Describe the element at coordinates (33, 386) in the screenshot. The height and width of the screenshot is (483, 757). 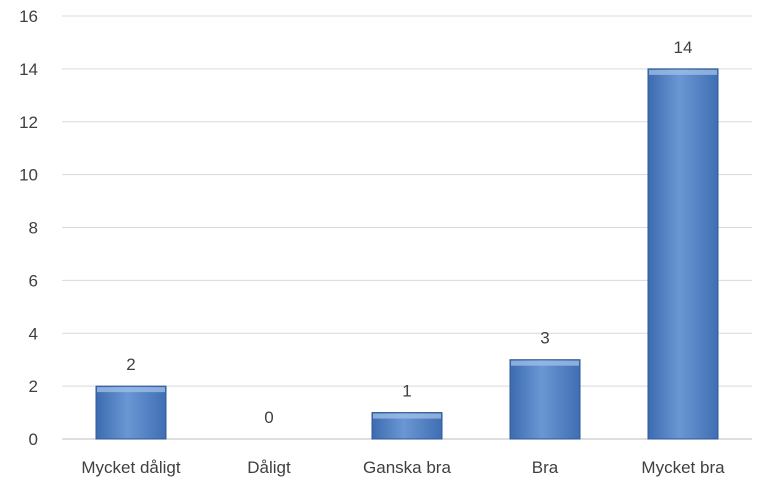
I see `y-tick-label: 2` at that location.